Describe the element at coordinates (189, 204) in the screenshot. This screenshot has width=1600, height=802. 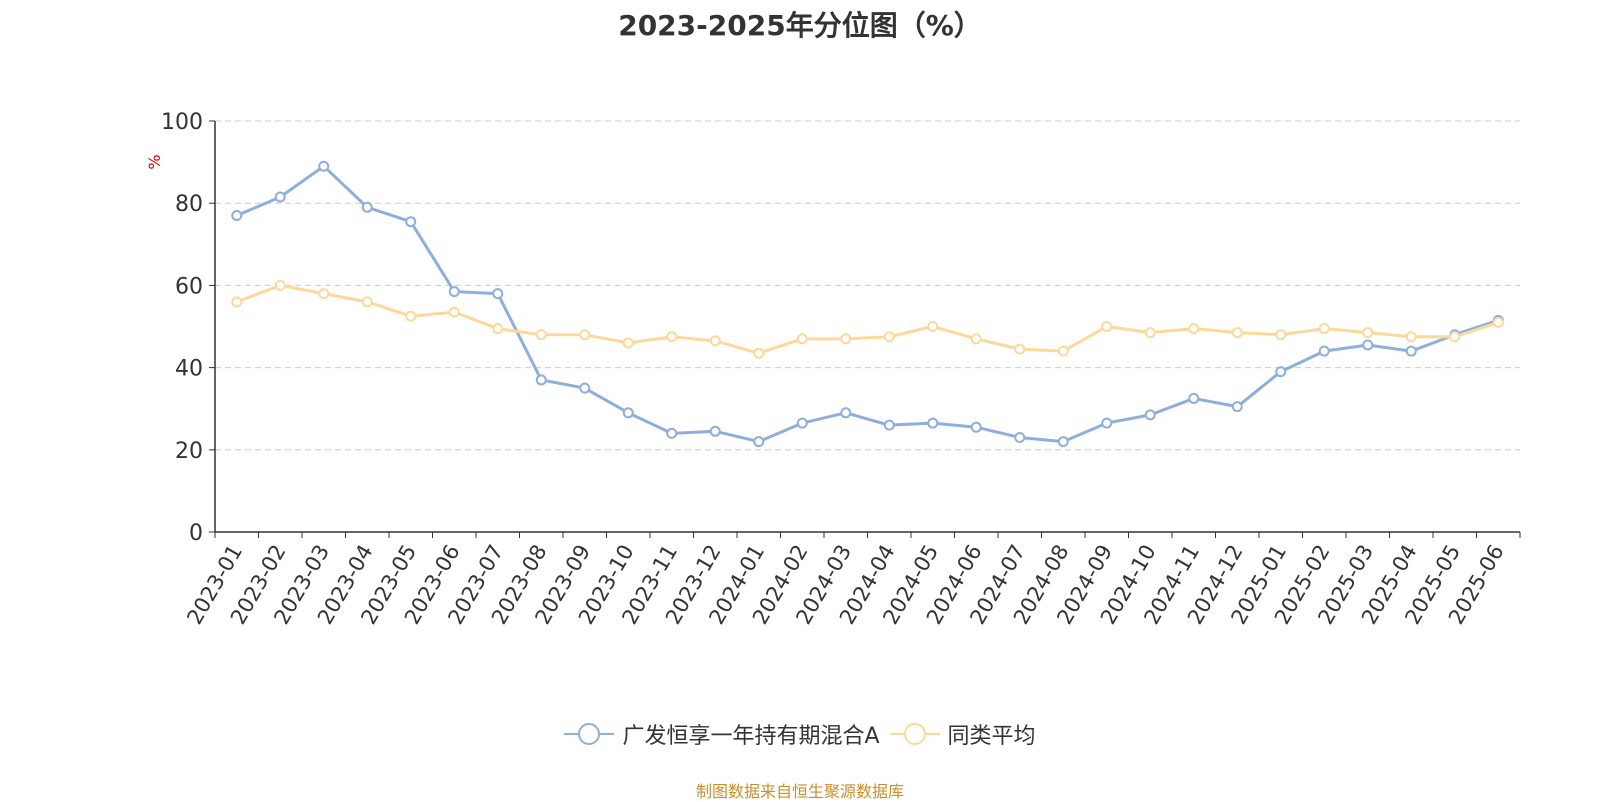
I see `y-tick-label: 80` at that location.